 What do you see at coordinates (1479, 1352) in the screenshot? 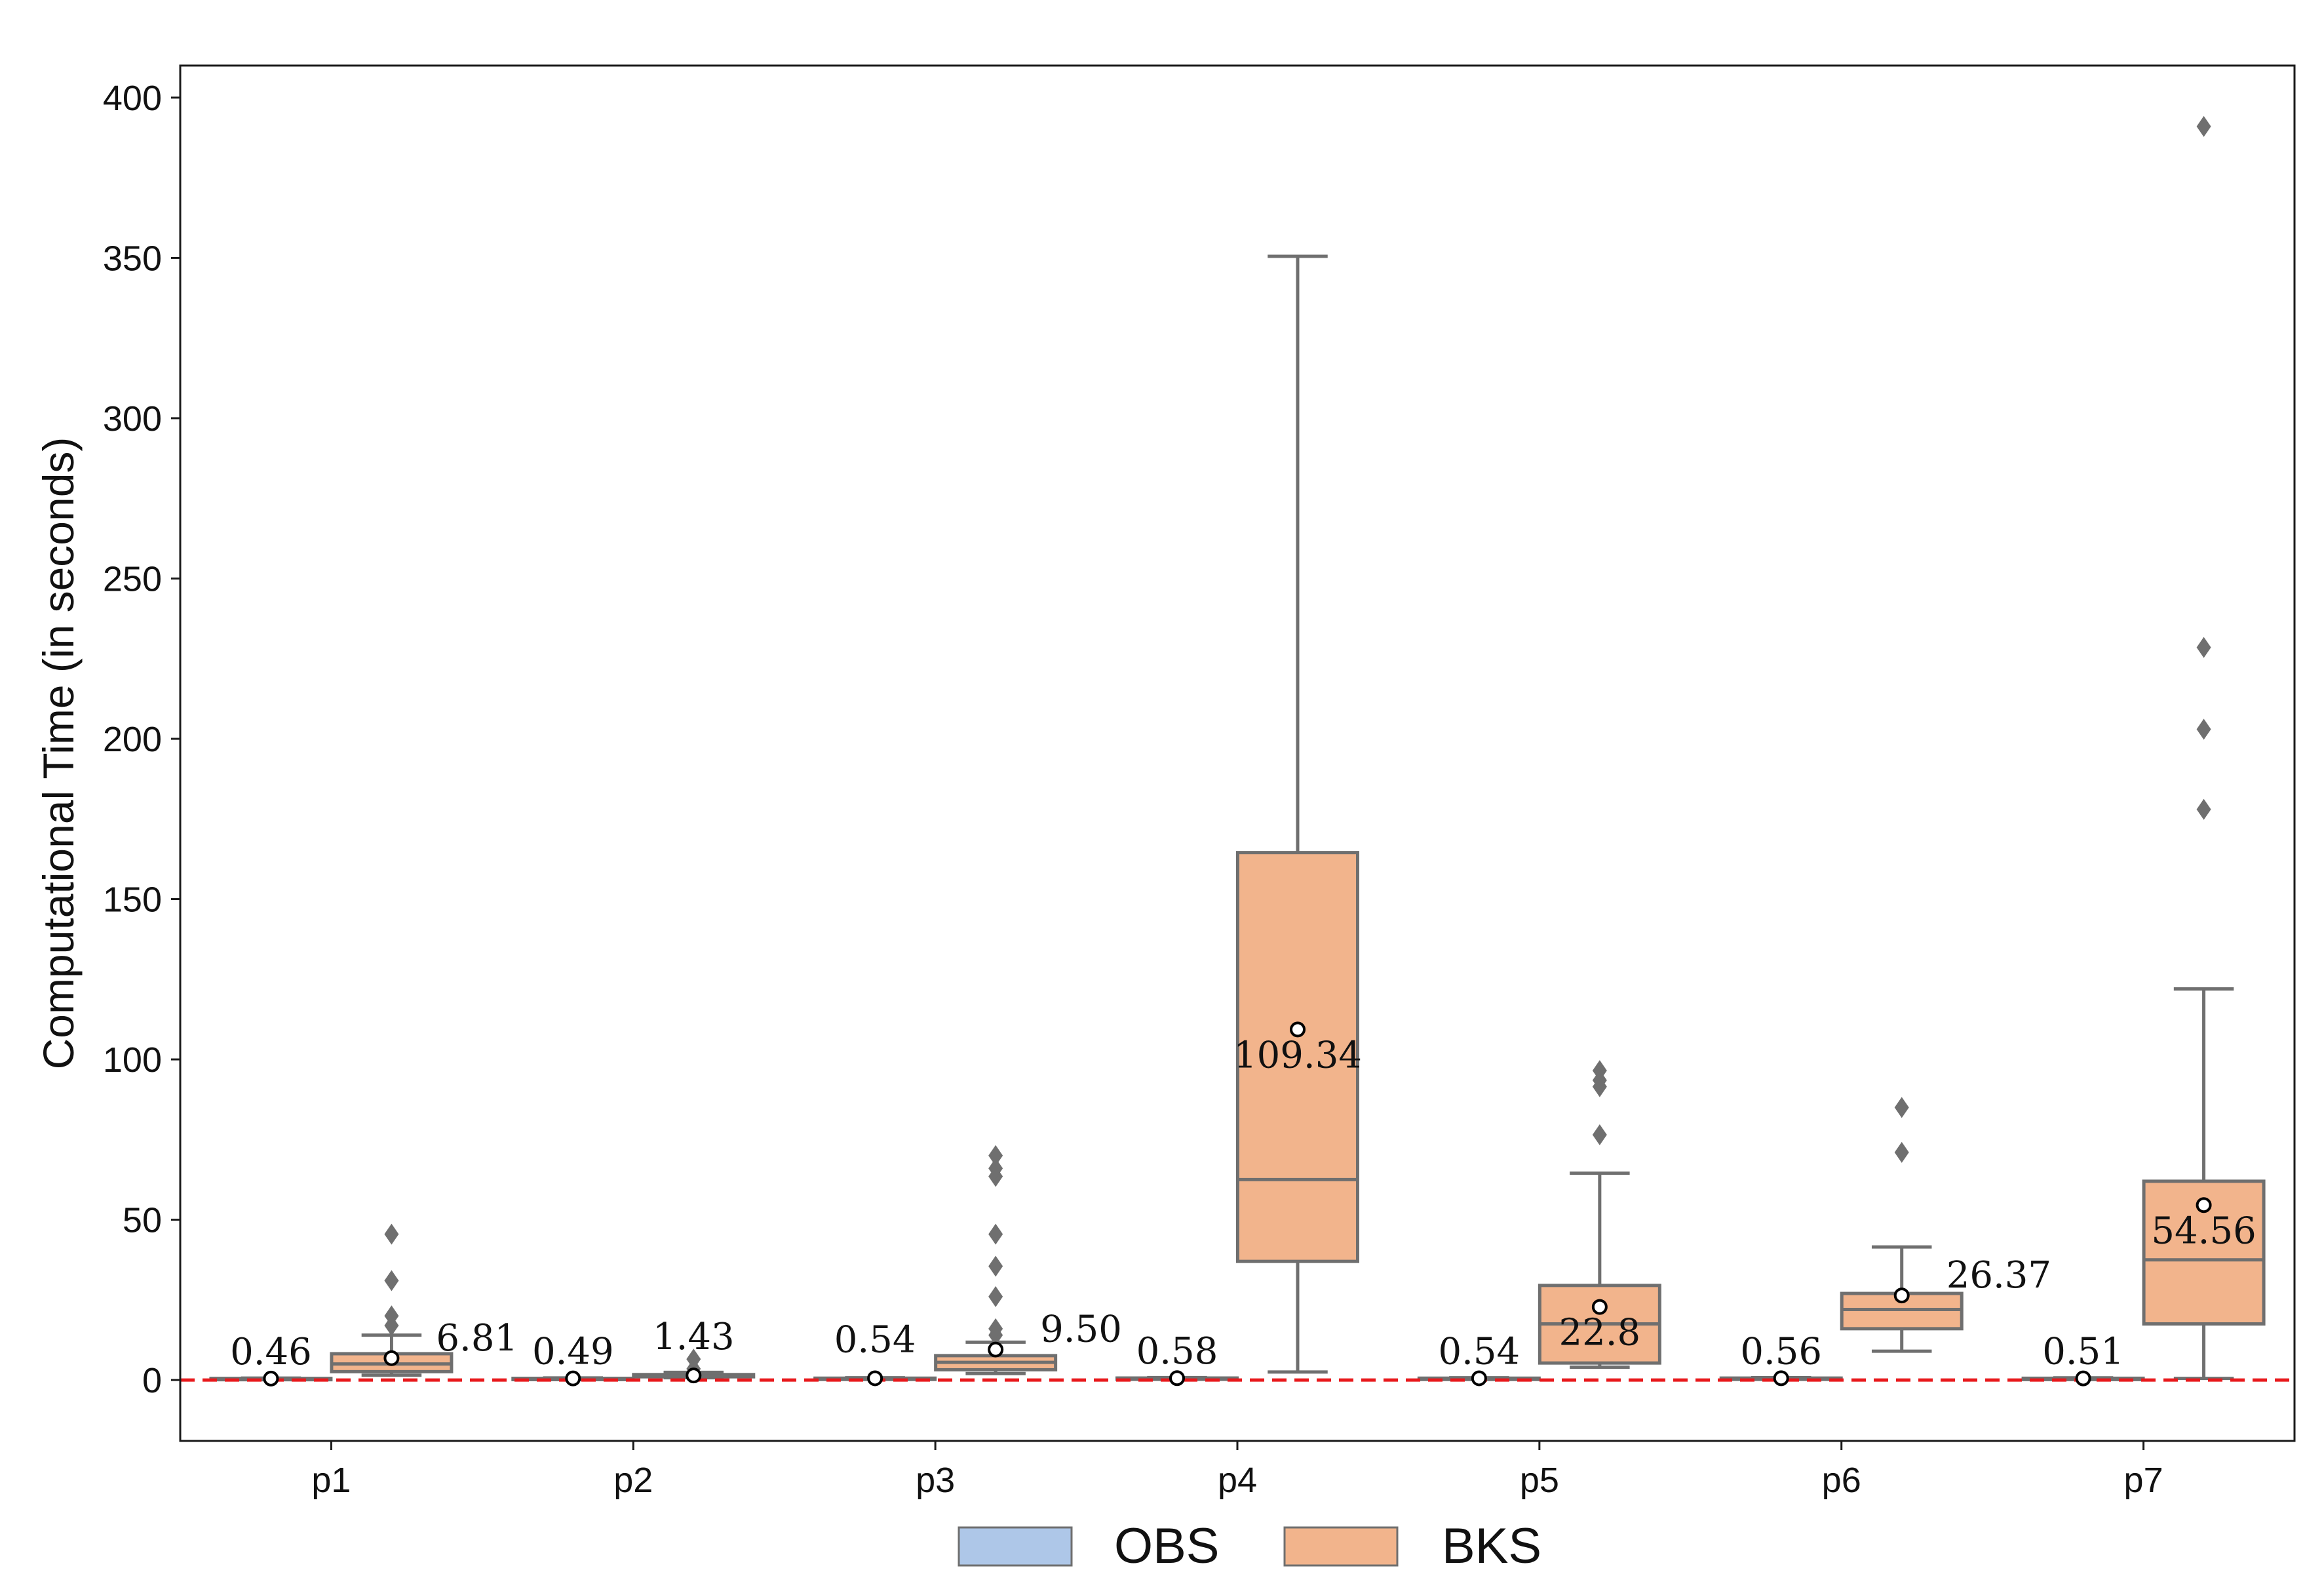
I see `mean-label-obs-p5: 0.54` at bounding box center [1479, 1352].